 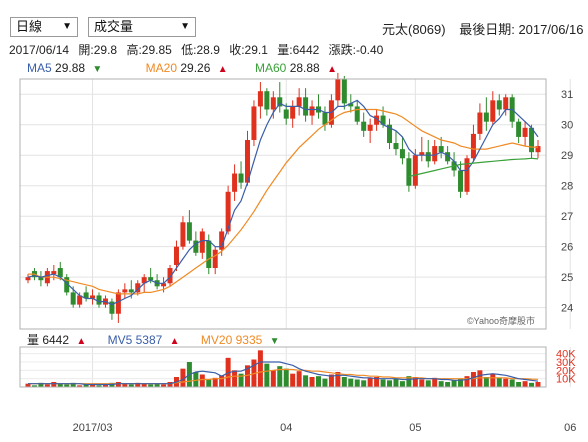 I want to click on period-select: 日線 ▼, so click(x=44, y=27).